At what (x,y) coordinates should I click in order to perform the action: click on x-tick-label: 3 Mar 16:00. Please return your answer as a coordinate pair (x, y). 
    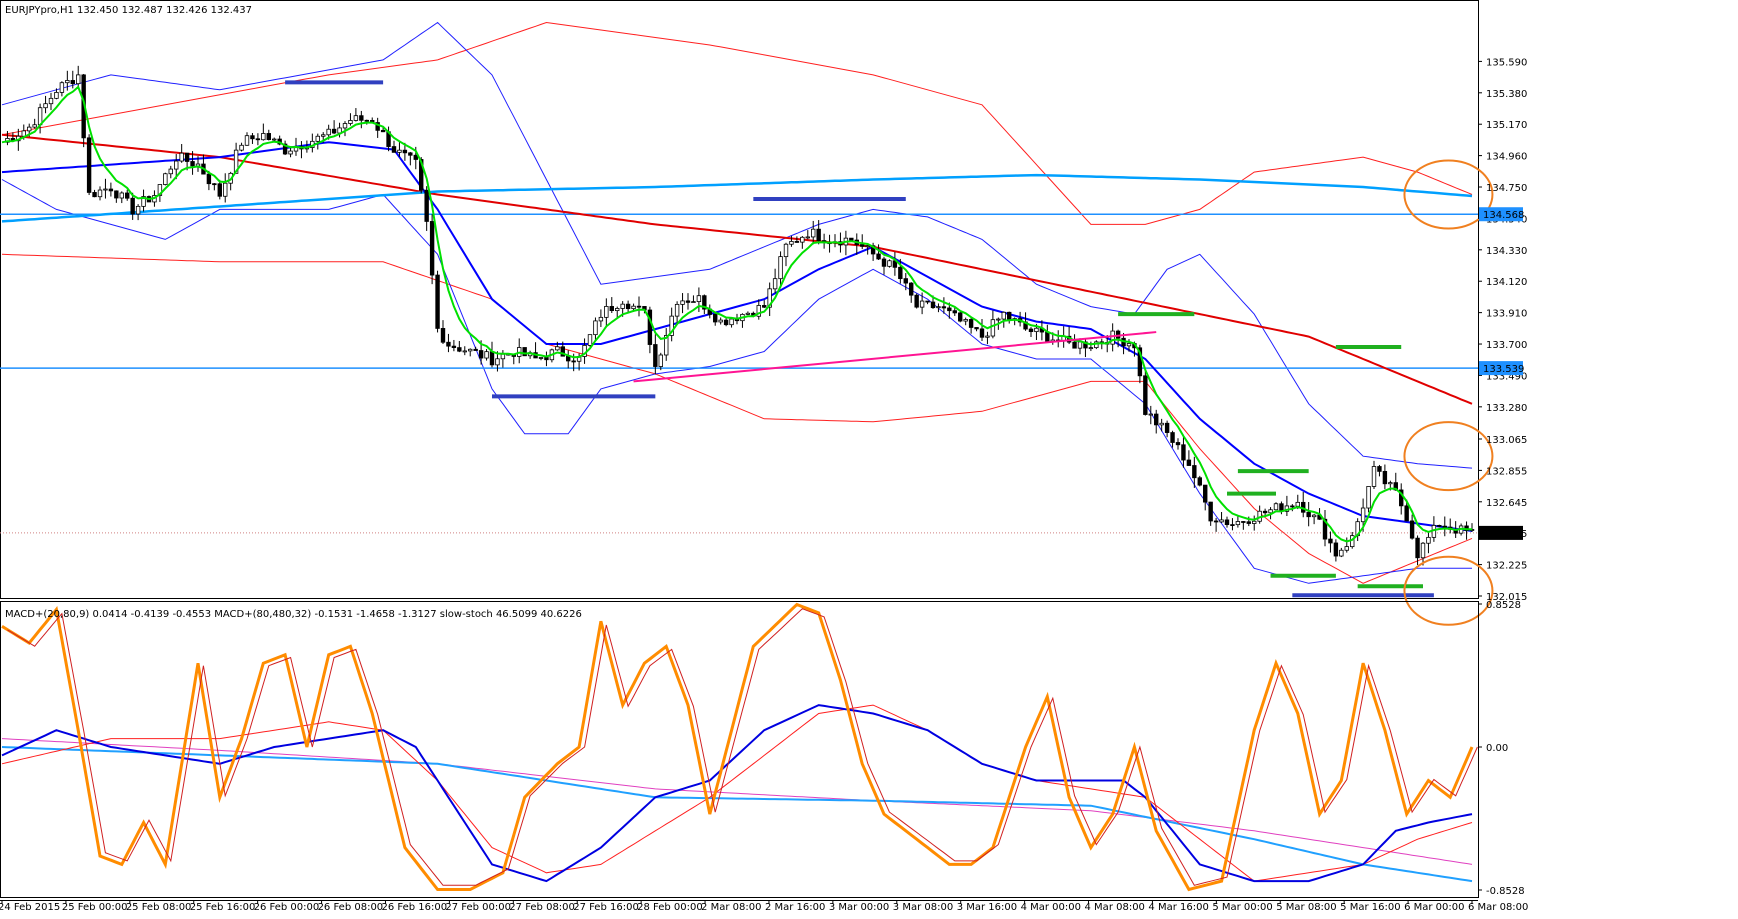
    Looking at the image, I should click on (987, 907).